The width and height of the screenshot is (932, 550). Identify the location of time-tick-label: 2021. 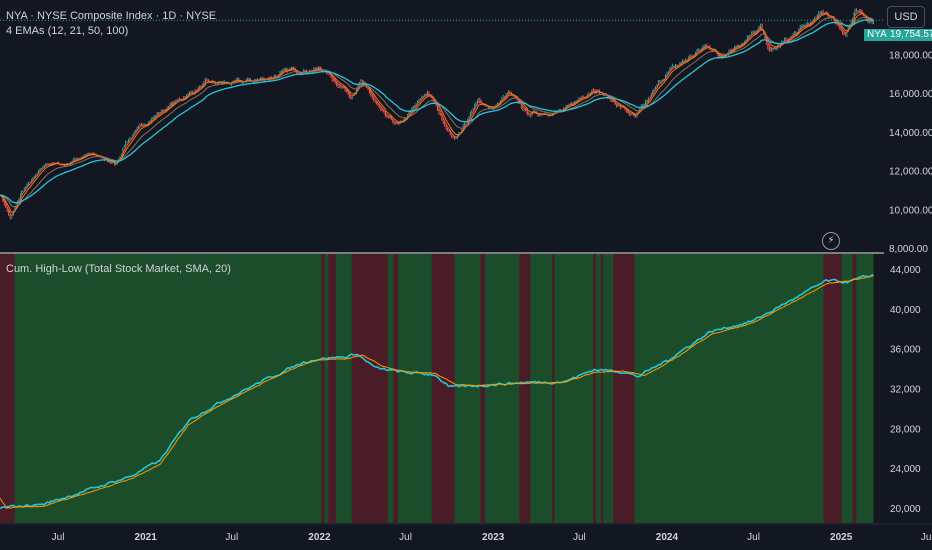
(146, 537).